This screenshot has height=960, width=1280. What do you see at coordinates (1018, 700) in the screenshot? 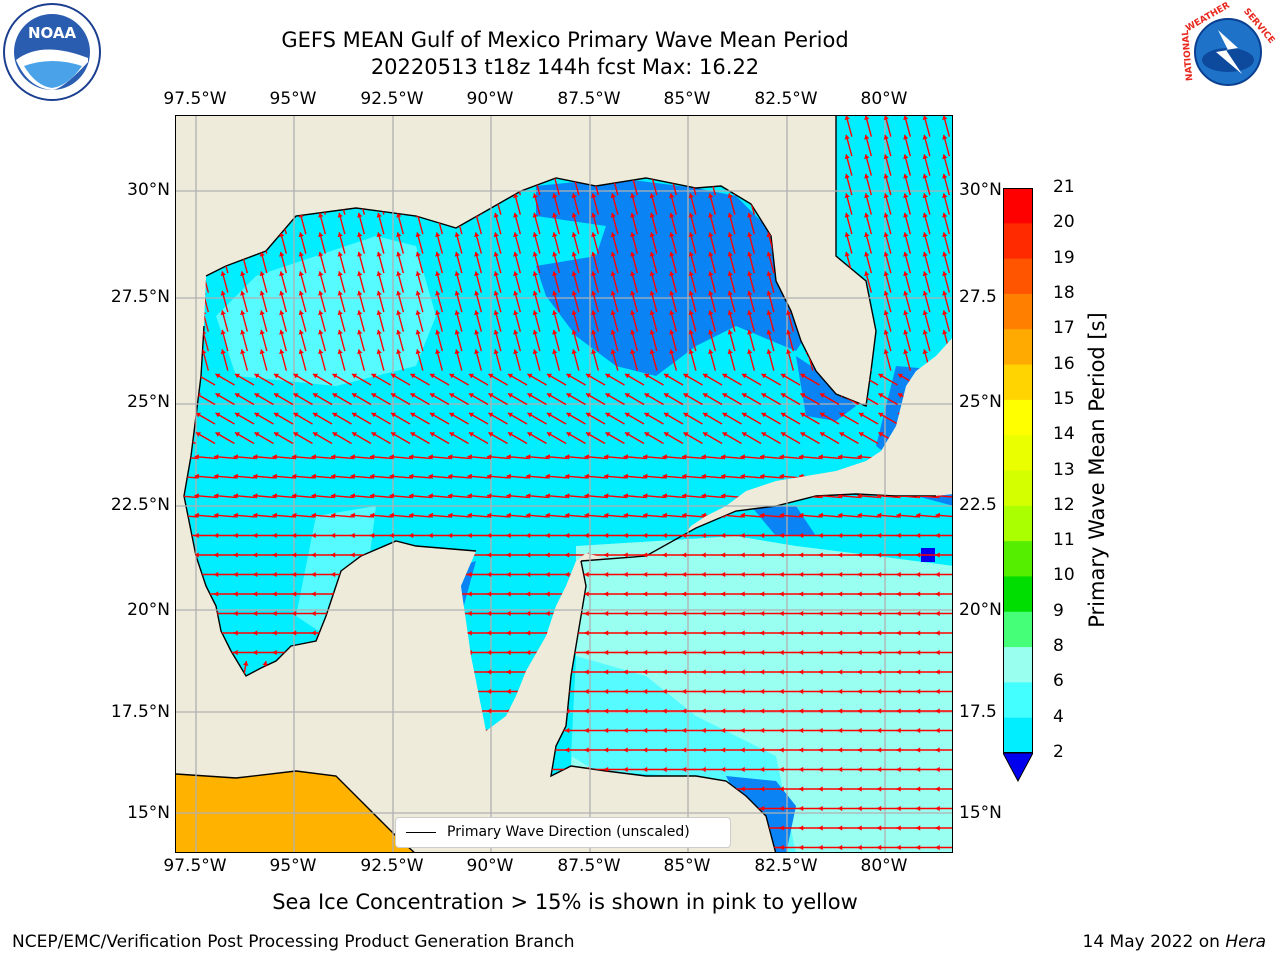
I see `colorbar-cell` at bounding box center [1018, 700].